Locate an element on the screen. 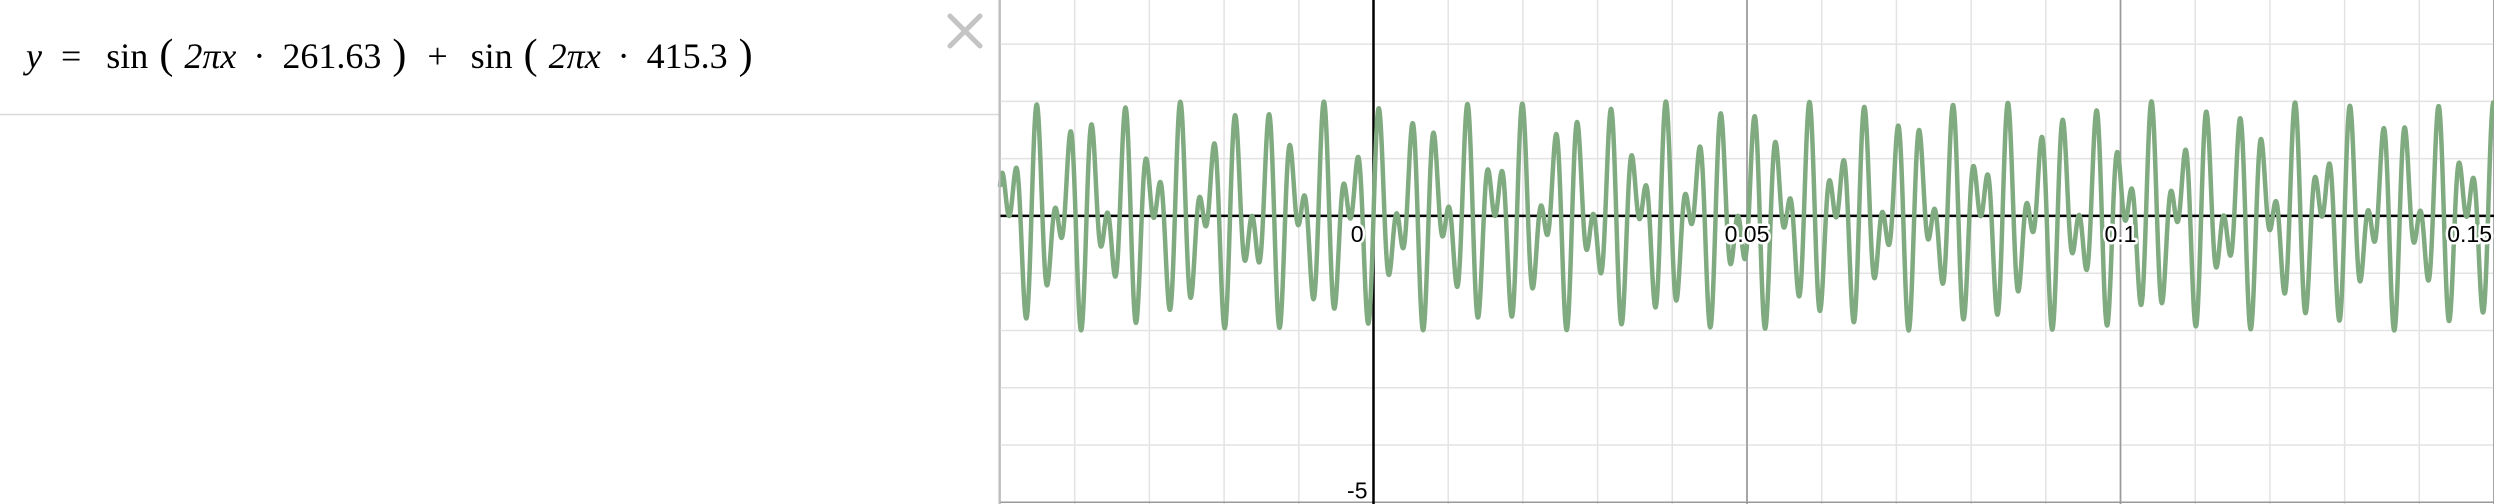  lhs: y is located at coordinates (32, 56).